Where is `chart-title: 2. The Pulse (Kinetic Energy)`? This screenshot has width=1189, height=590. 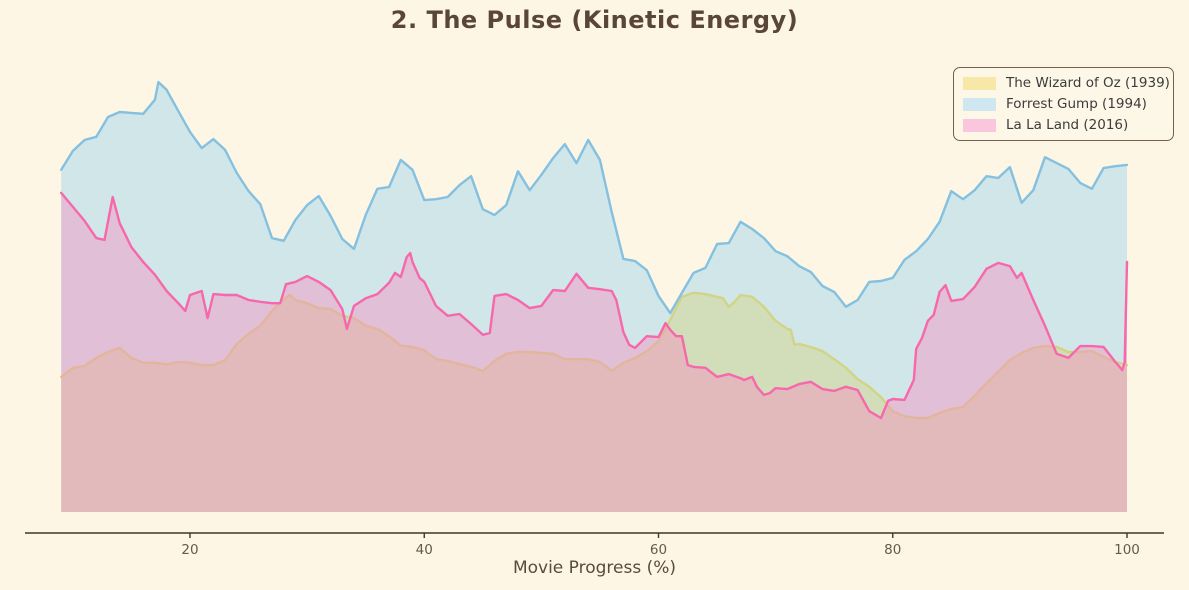 chart-title: 2. The Pulse (Kinetic Energy) is located at coordinates (594, 20).